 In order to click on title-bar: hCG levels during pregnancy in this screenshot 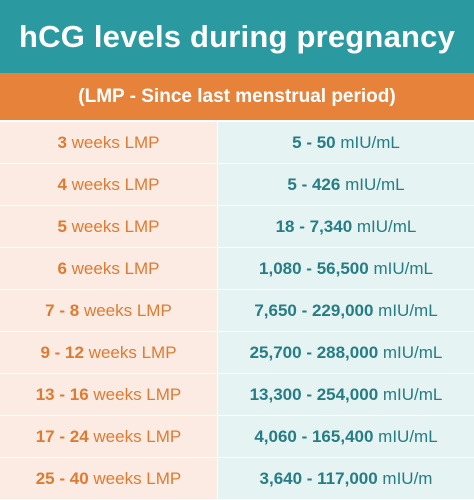, I will do `click(237, 36)`.